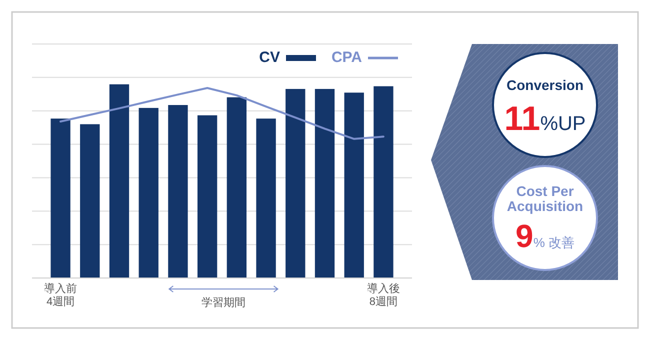 The width and height of the screenshot is (650, 341). What do you see at coordinates (522, 119) in the screenshot?
I see `text: 11` at bounding box center [522, 119].